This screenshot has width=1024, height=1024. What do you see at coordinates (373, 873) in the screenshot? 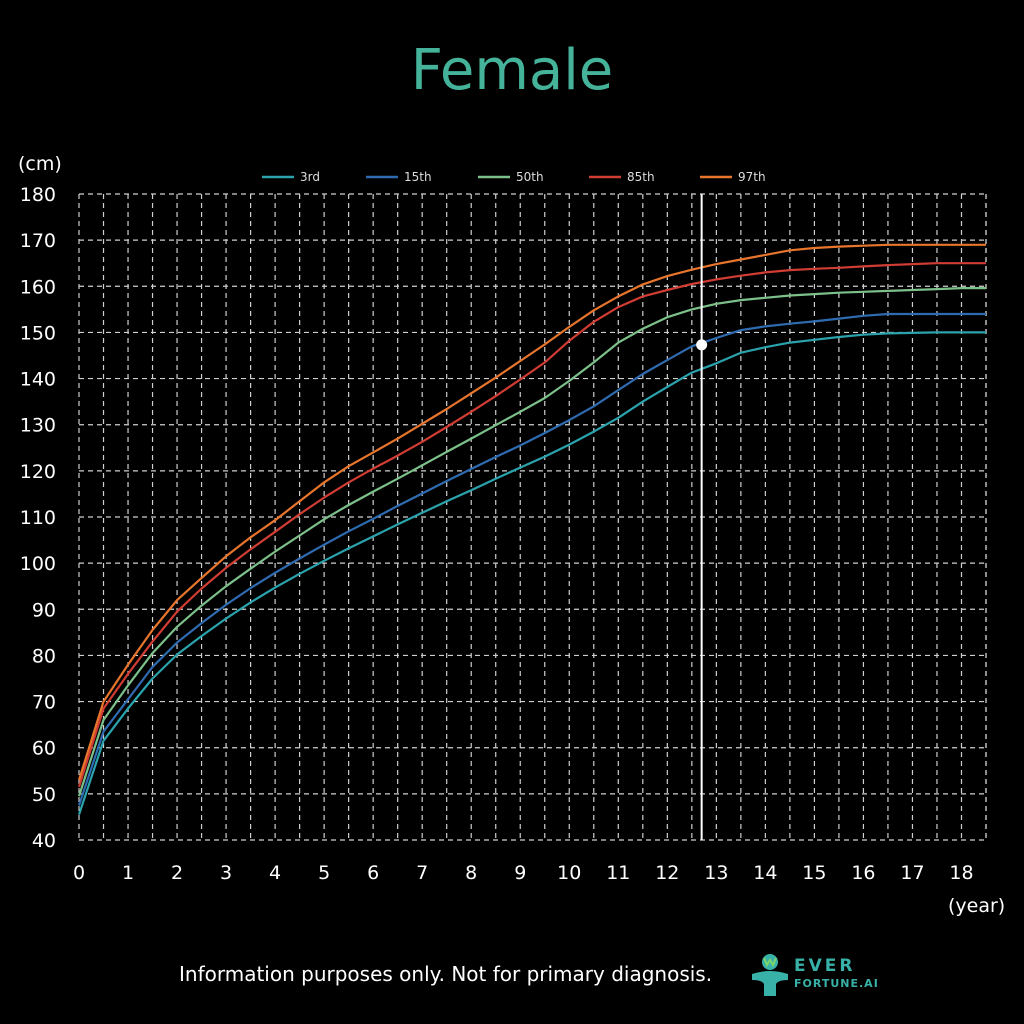
I see `x-tick-label: 6` at bounding box center [373, 873].